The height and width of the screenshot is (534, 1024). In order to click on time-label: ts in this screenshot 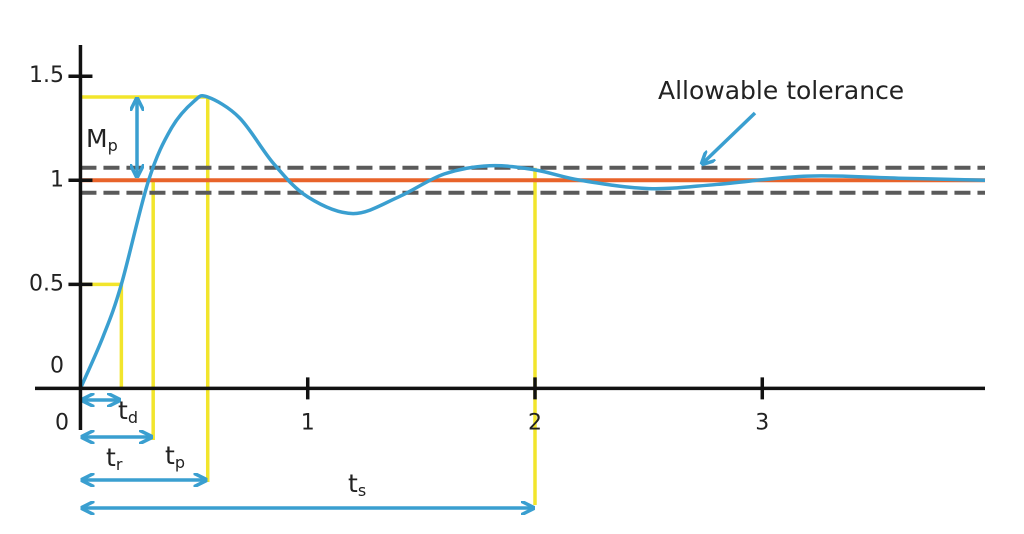, I will do `click(357, 484)`.